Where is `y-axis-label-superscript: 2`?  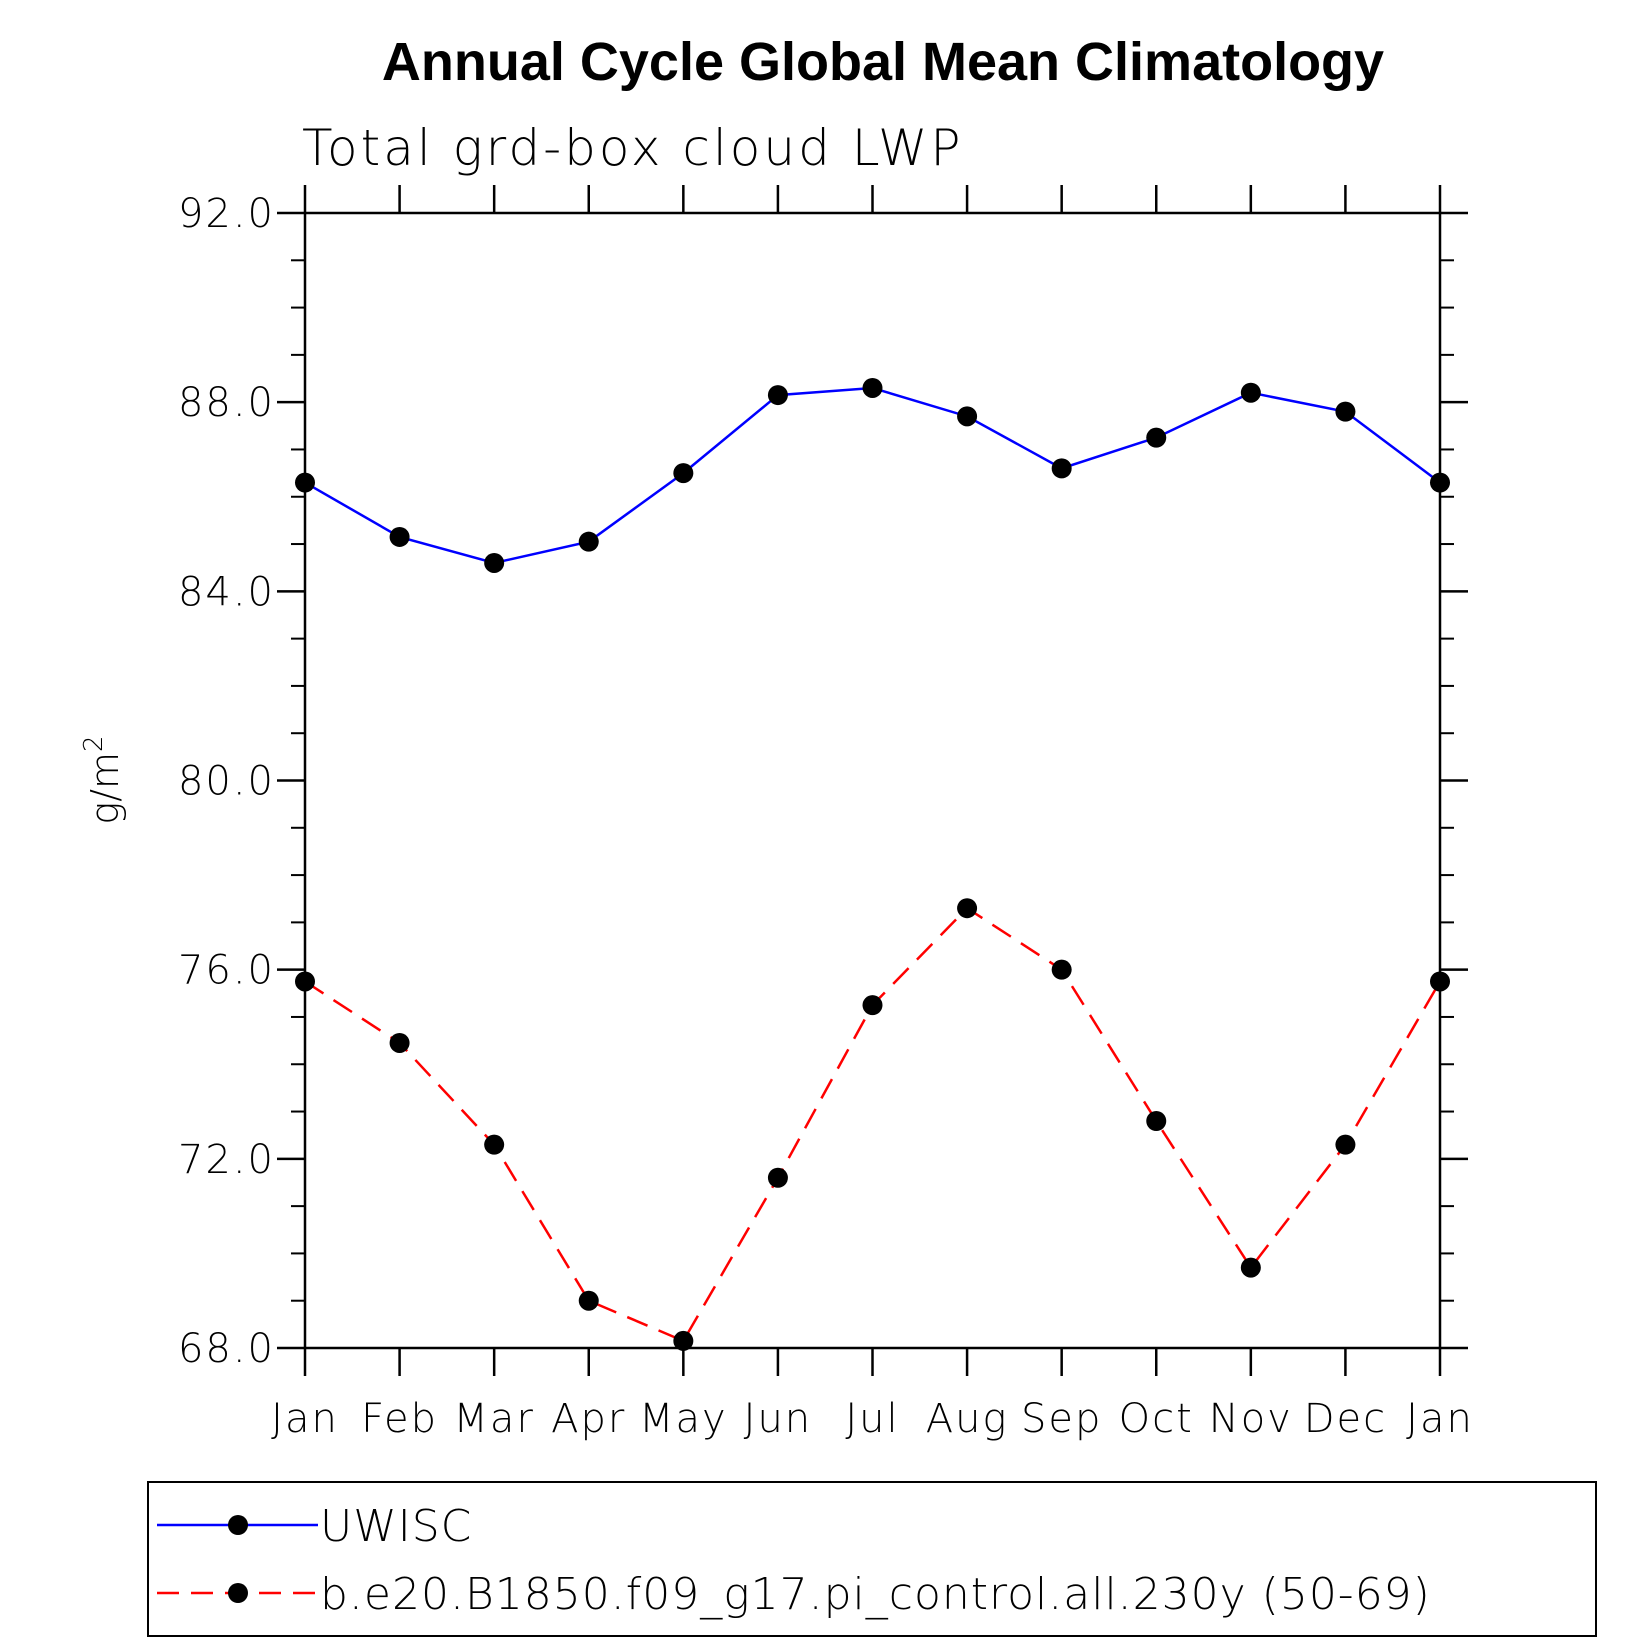 y-axis-label-superscript: 2 is located at coordinates (94, 743).